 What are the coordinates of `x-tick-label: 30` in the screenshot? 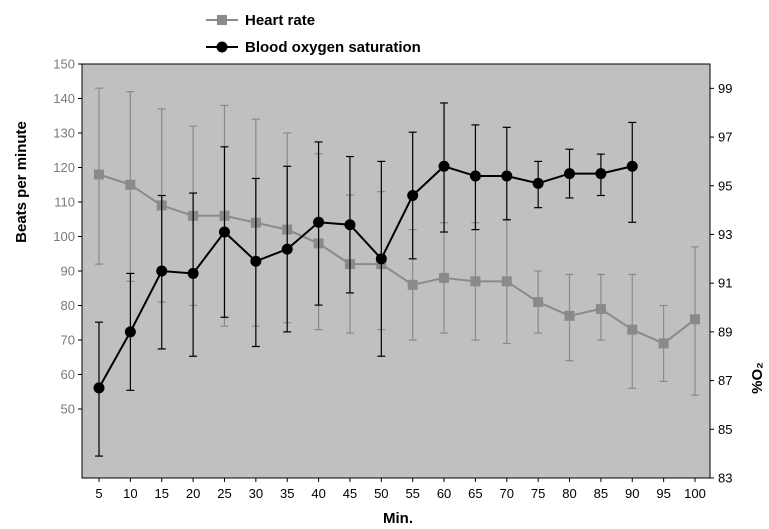 It's located at (256, 493).